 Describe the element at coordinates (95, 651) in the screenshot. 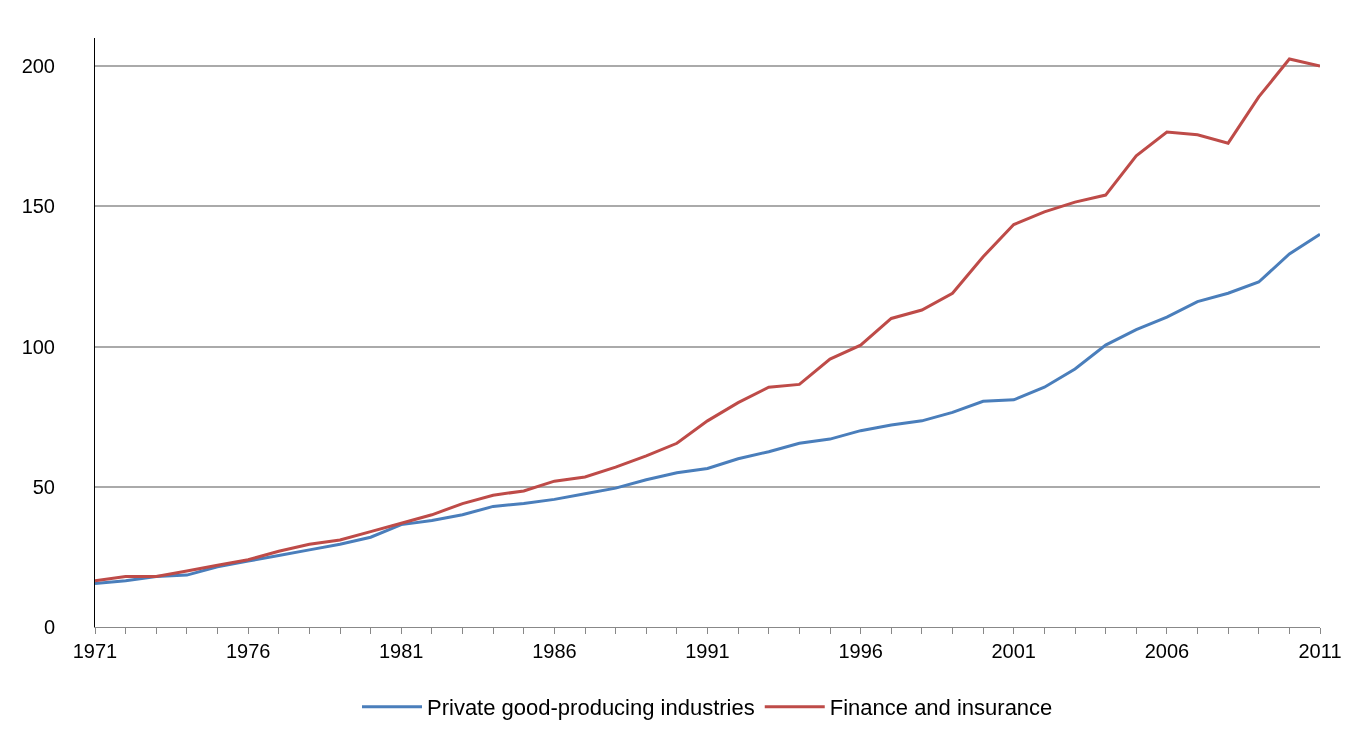

I see `x-tick-label: 1971` at that location.